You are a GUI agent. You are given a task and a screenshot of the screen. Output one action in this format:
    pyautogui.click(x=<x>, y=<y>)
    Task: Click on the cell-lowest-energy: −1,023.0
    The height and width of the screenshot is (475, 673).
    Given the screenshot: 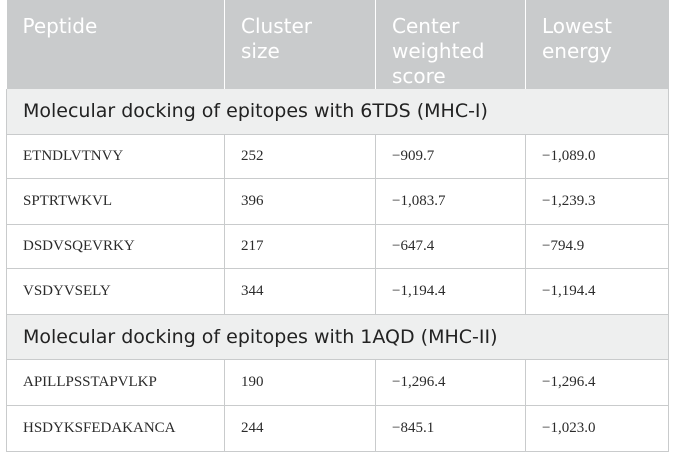 What is the action you would take?
    pyautogui.click(x=597, y=428)
    